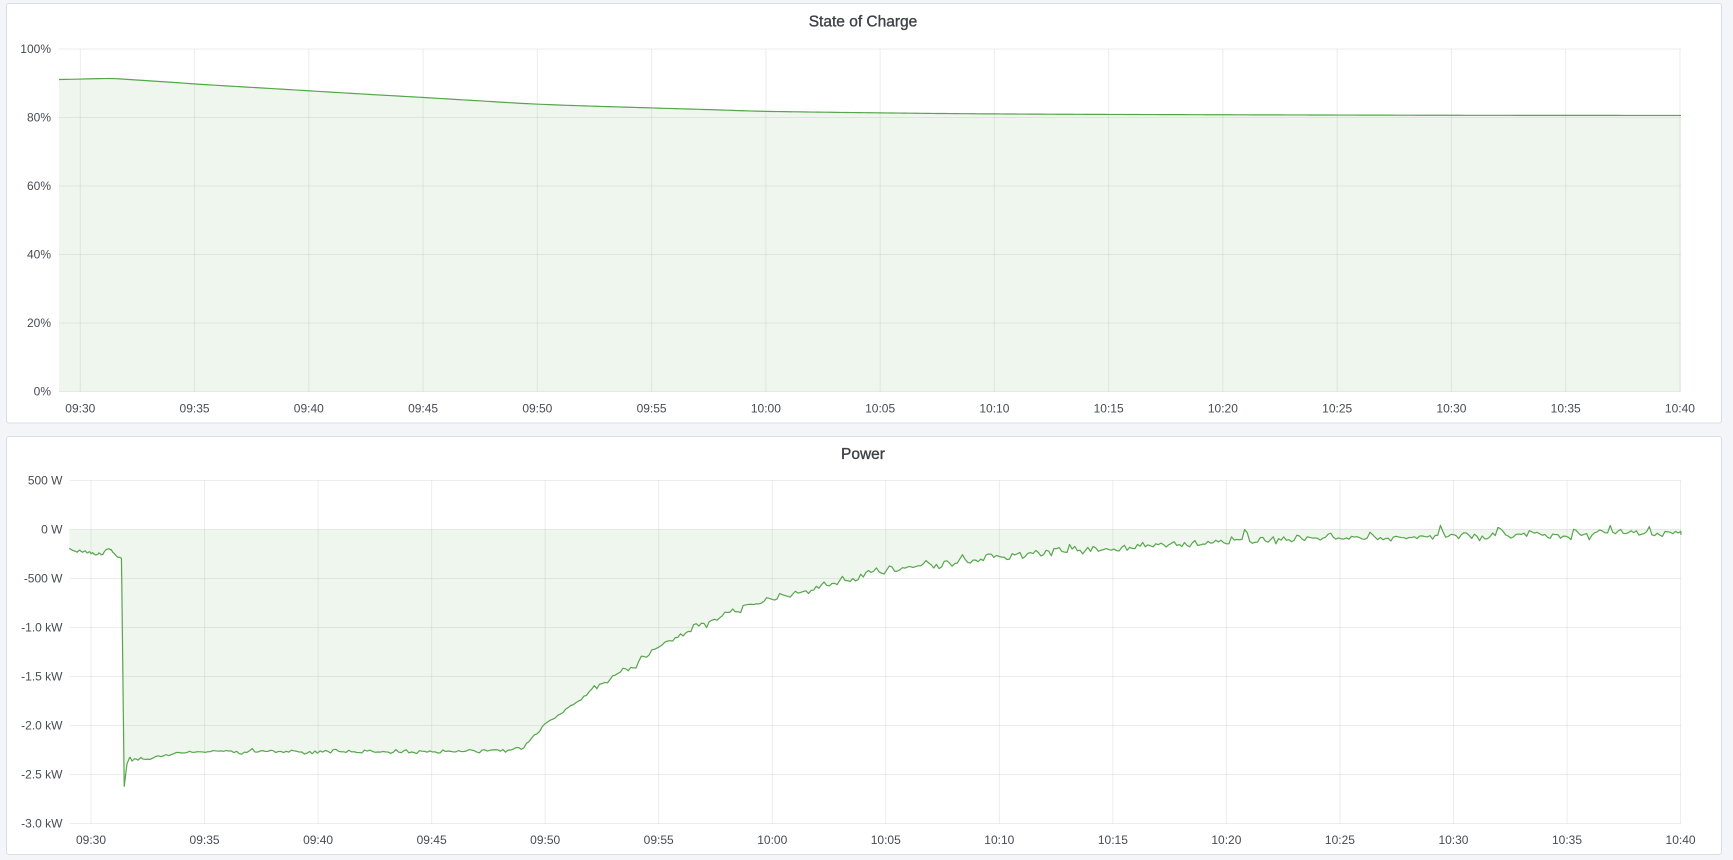 The height and width of the screenshot is (860, 1733). I want to click on svg-text: 500 W, so click(45, 481).